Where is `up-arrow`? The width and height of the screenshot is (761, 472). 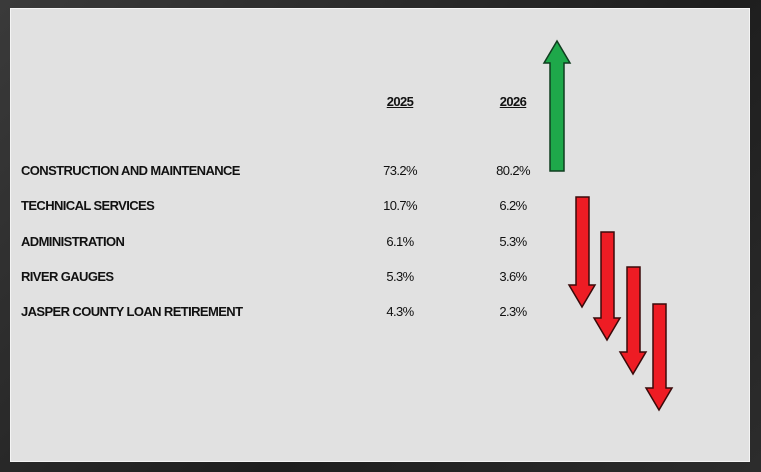
up-arrow is located at coordinates (557, 105).